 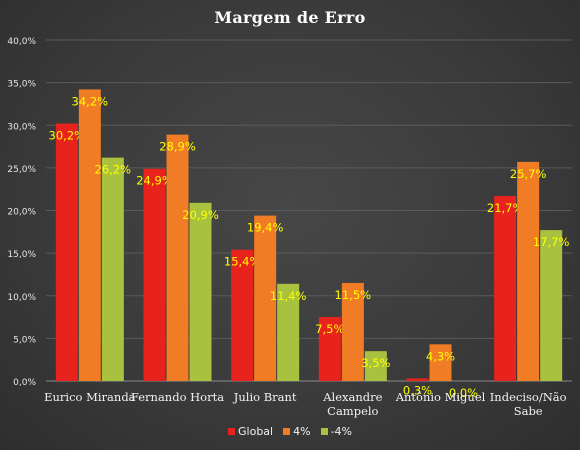 I want to click on data-label: 17,7%, so click(x=551, y=242).